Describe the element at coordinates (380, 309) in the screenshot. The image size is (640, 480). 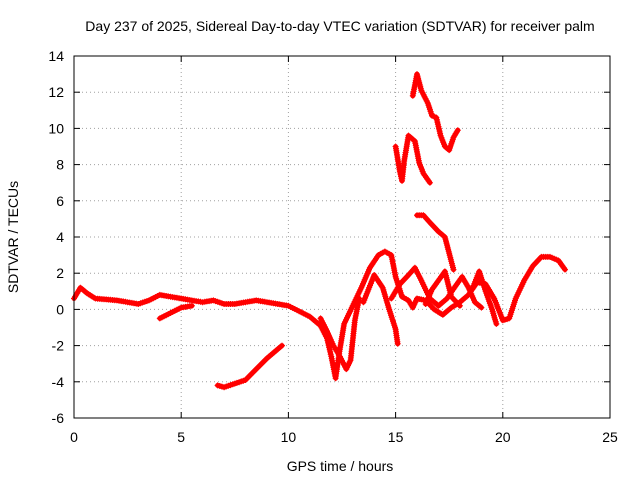
I see `series-loop-trace-a` at that location.